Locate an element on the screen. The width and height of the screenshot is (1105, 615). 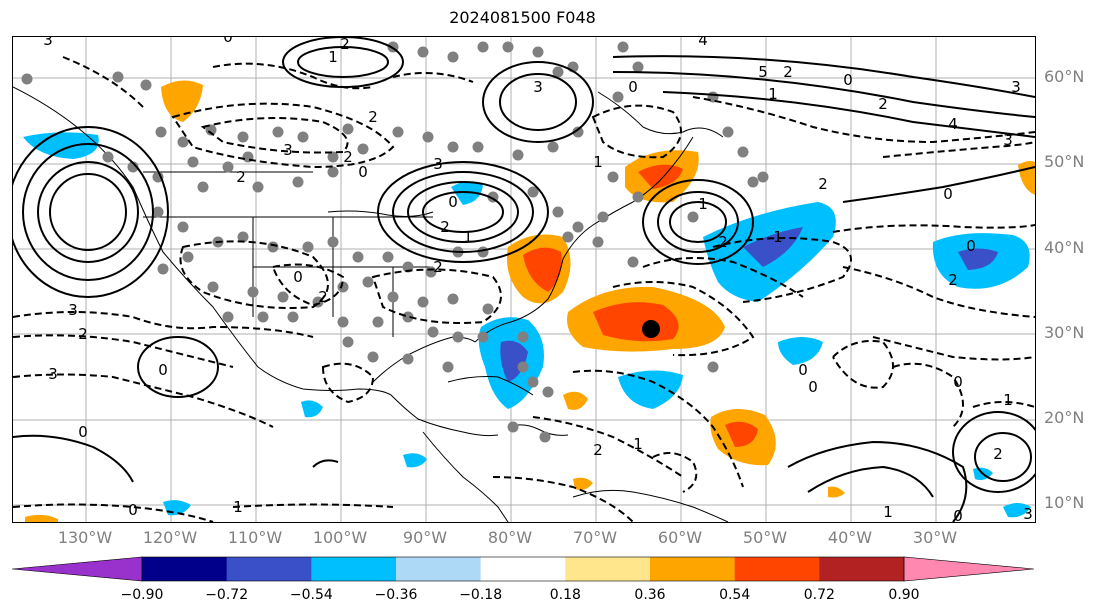
longitude-label: 50°W is located at coordinates (765, 537).